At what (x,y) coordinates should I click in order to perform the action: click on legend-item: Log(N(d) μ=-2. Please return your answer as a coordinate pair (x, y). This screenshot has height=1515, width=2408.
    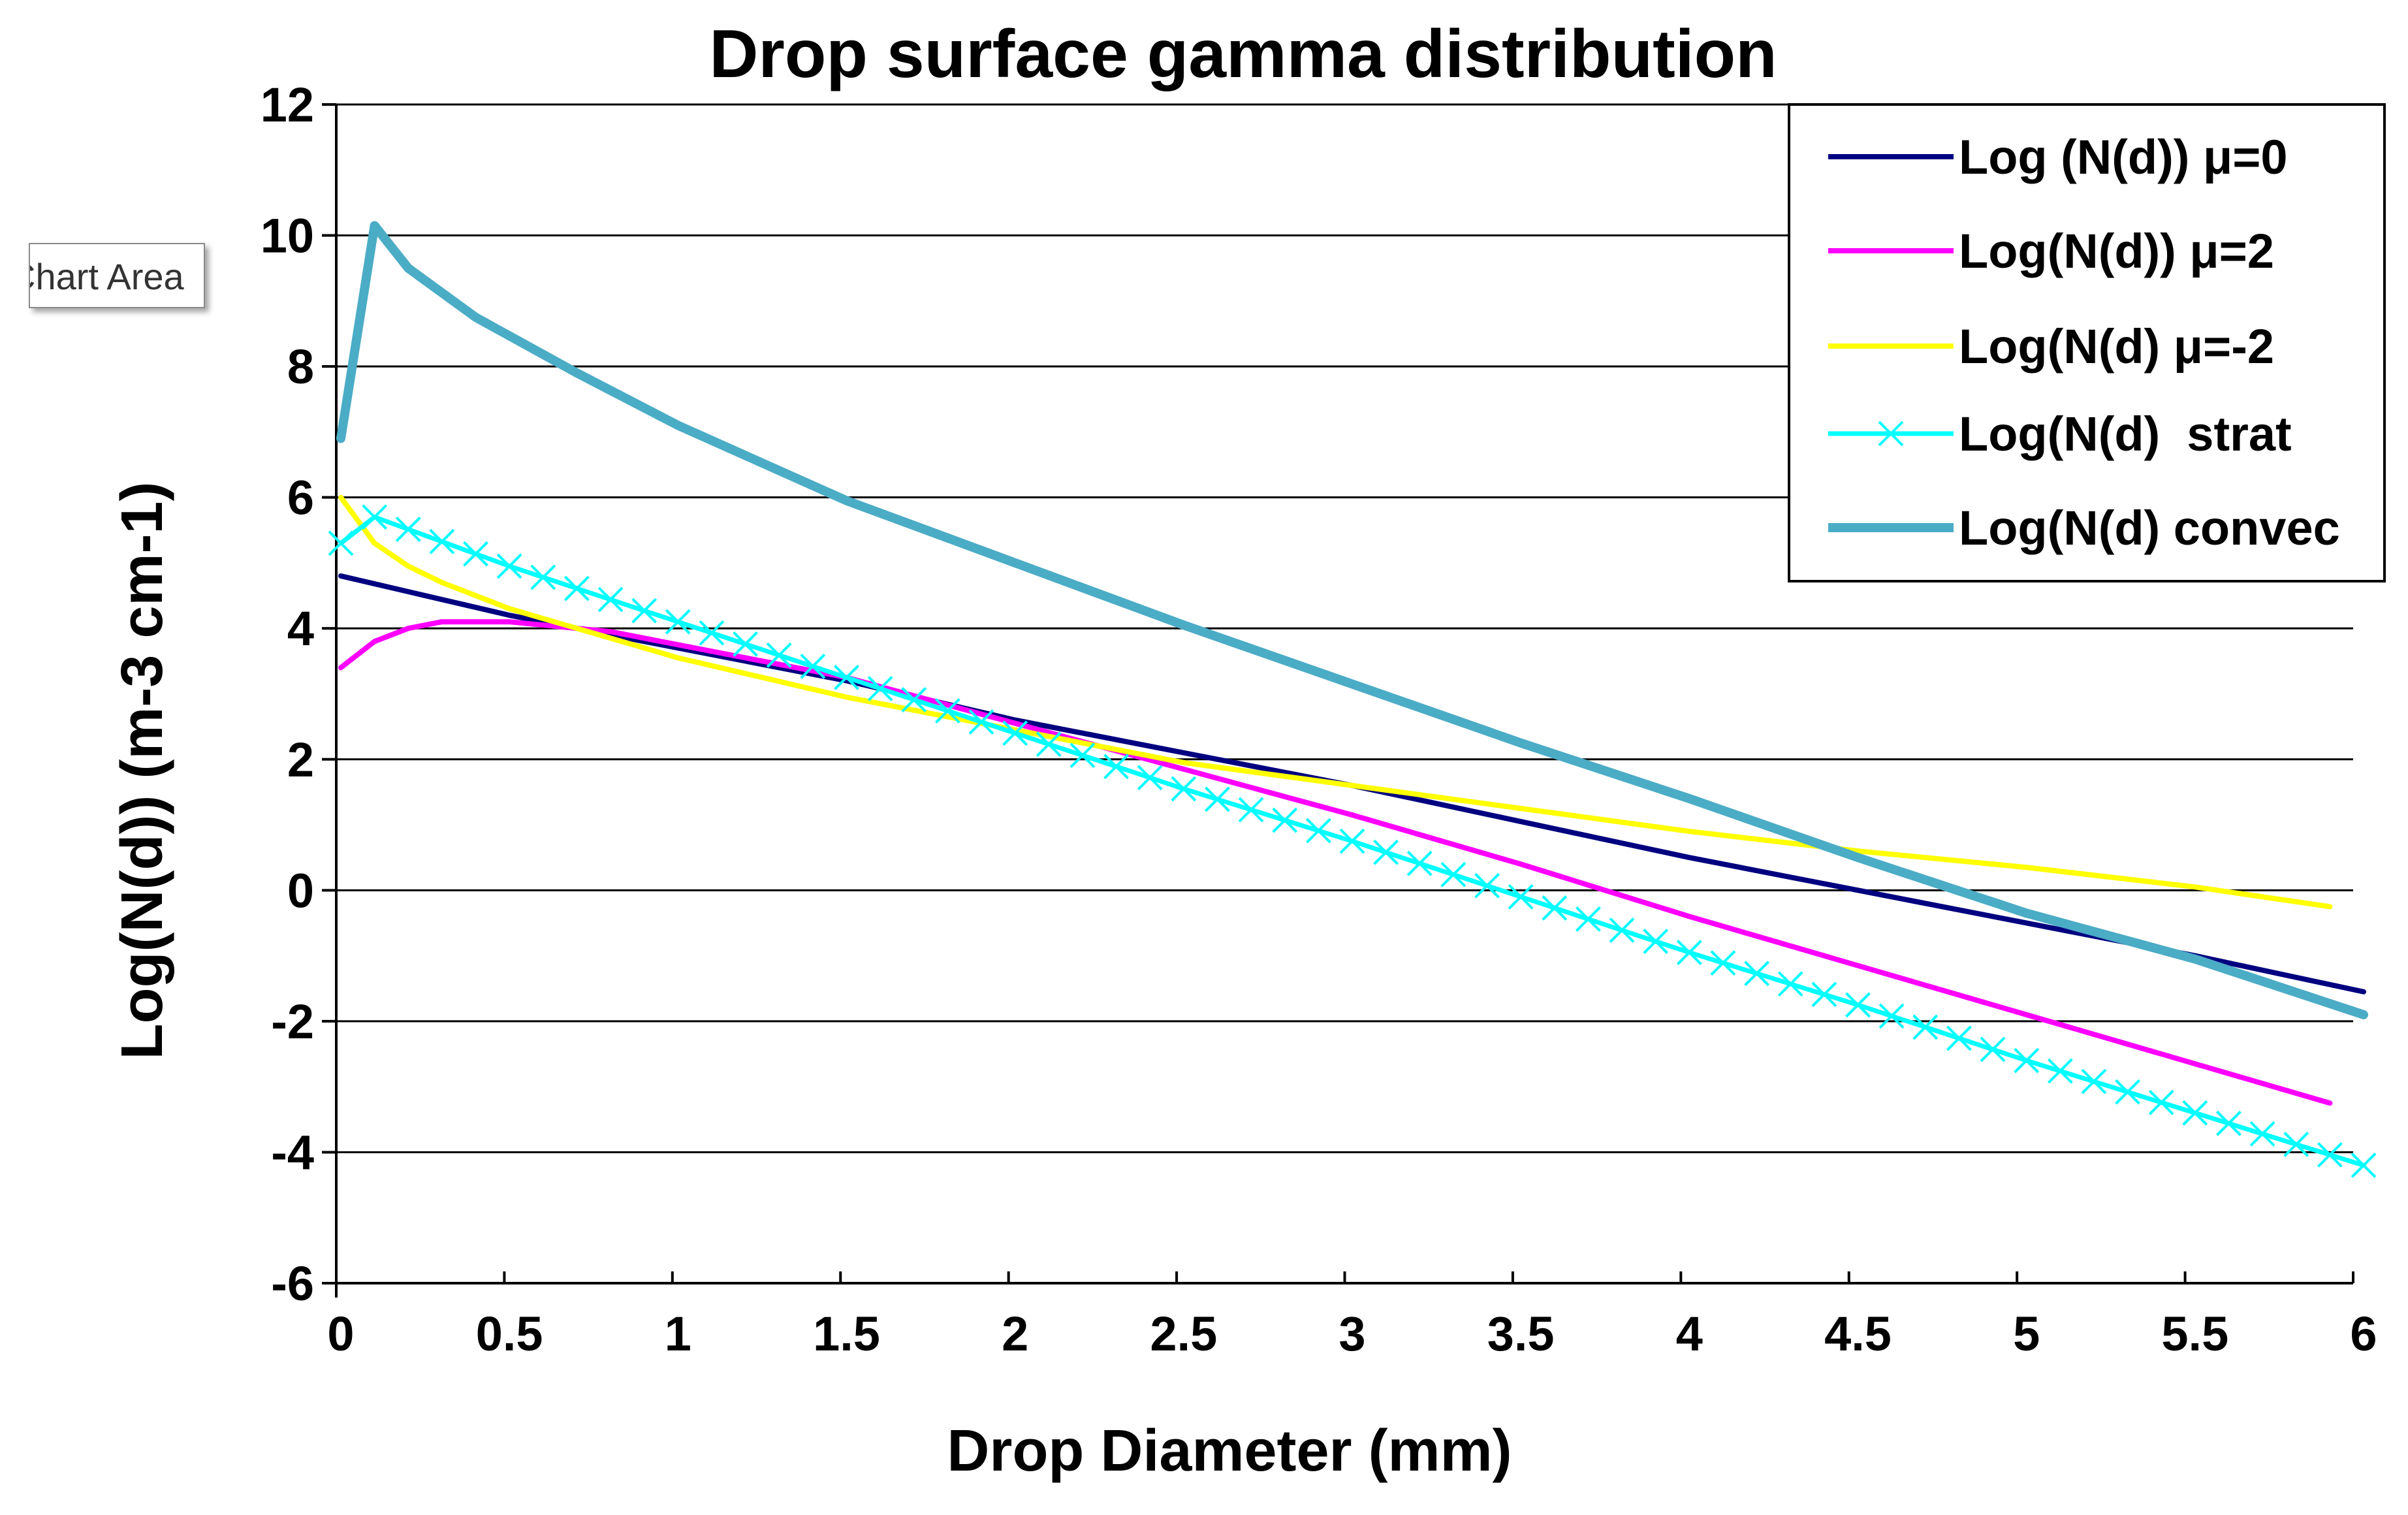
    Looking at the image, I should click on (2051, 347).